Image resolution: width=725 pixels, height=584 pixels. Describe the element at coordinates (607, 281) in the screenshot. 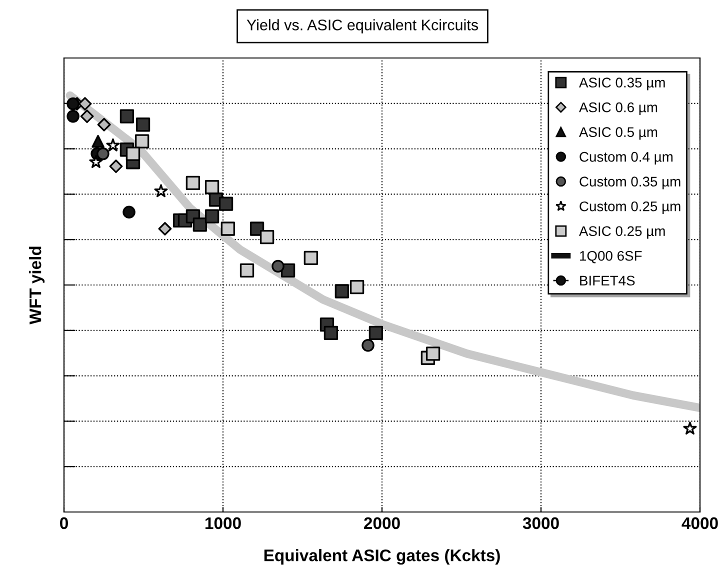

I see `legend-label: BIFET4S` at that location.